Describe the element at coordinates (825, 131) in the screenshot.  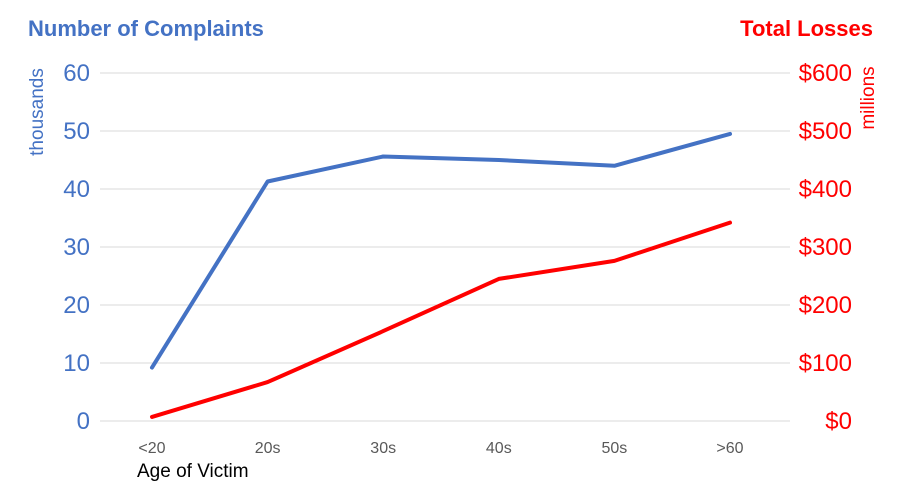
I see `right-tick-label: $500` at that location.